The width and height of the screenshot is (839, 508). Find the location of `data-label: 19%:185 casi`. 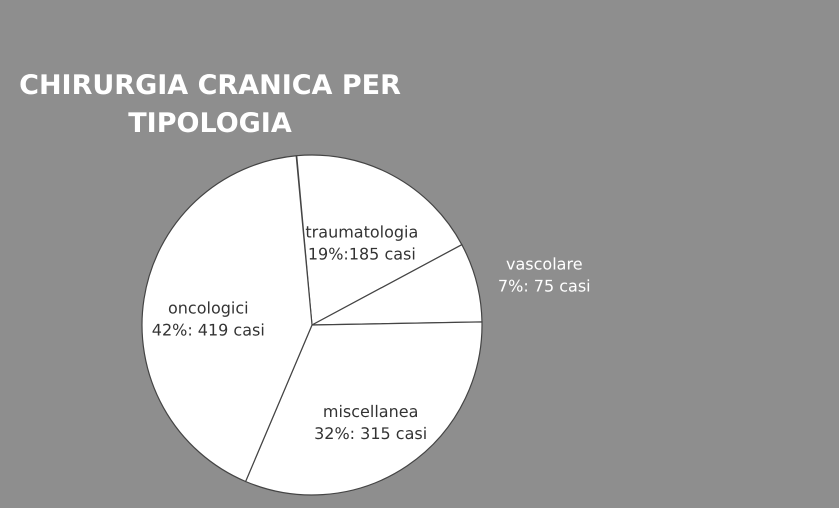

data-label: 19%:185 casi is located at coordinates (362, 254).